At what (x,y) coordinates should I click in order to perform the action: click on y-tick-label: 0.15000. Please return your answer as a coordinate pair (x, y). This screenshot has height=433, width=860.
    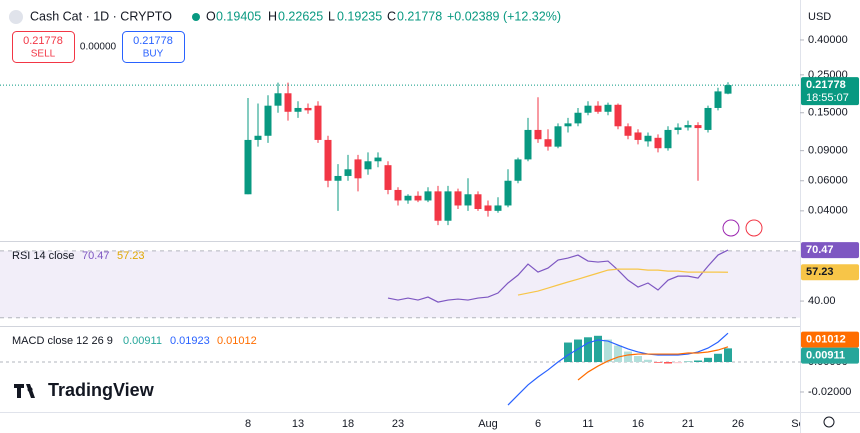
    Looking at the image, I should click on (828, 113).